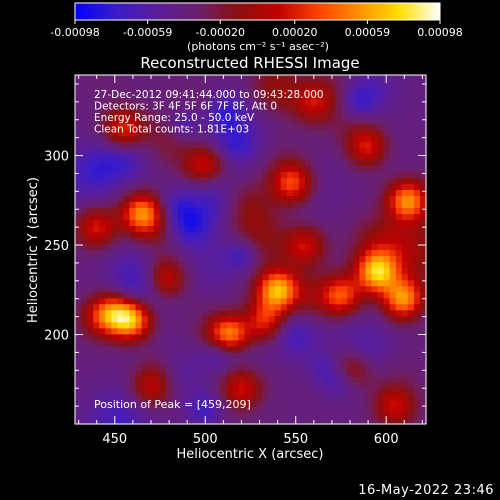 This screenshot has width=500, height=500. Describe the element at coordinates (147, 32) in the screenshot. I see `colorbar-tick-label: -0.00059` at that location.